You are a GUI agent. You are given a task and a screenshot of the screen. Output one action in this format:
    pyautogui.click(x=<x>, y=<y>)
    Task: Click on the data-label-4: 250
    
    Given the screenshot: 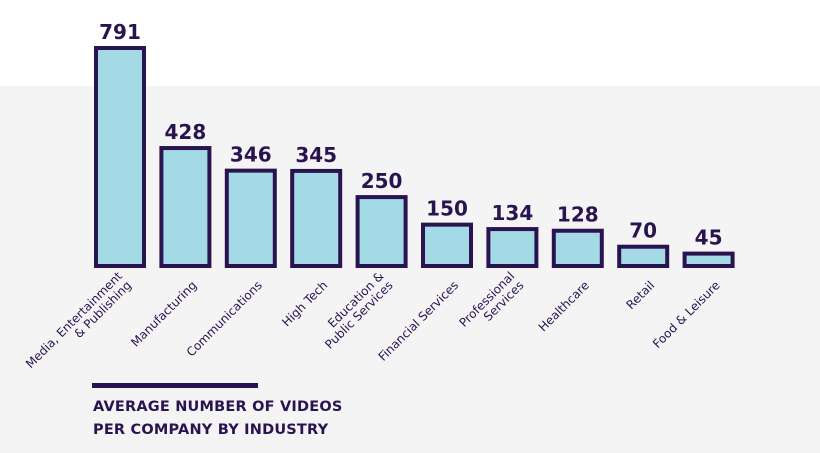 What is the action you would take?
    pyautogui.click(x=382, y=181)
    